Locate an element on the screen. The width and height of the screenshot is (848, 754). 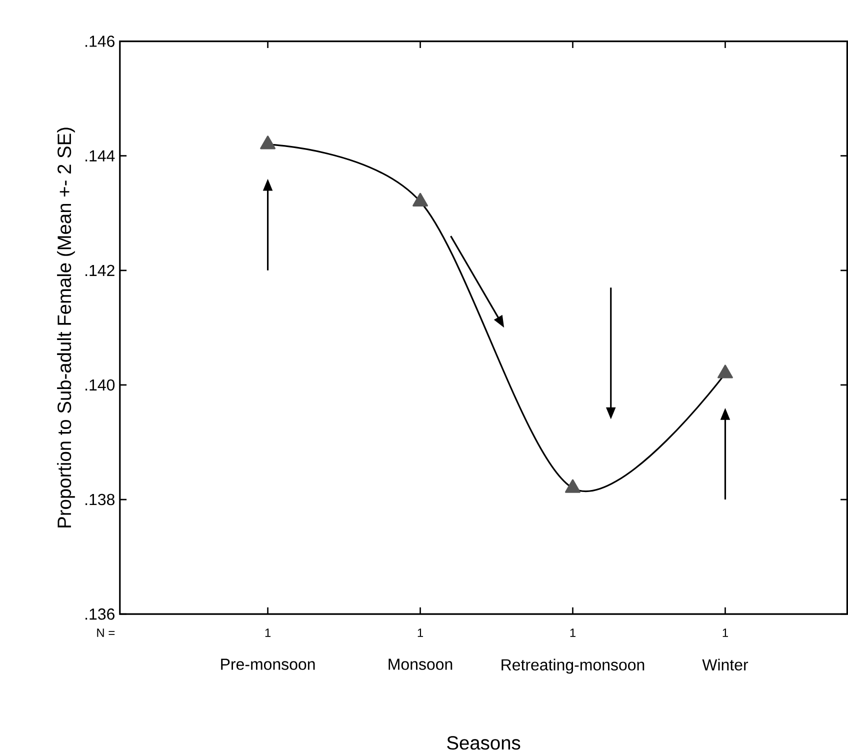
y-tick-label: .146 is located at coordinates (100, 41).